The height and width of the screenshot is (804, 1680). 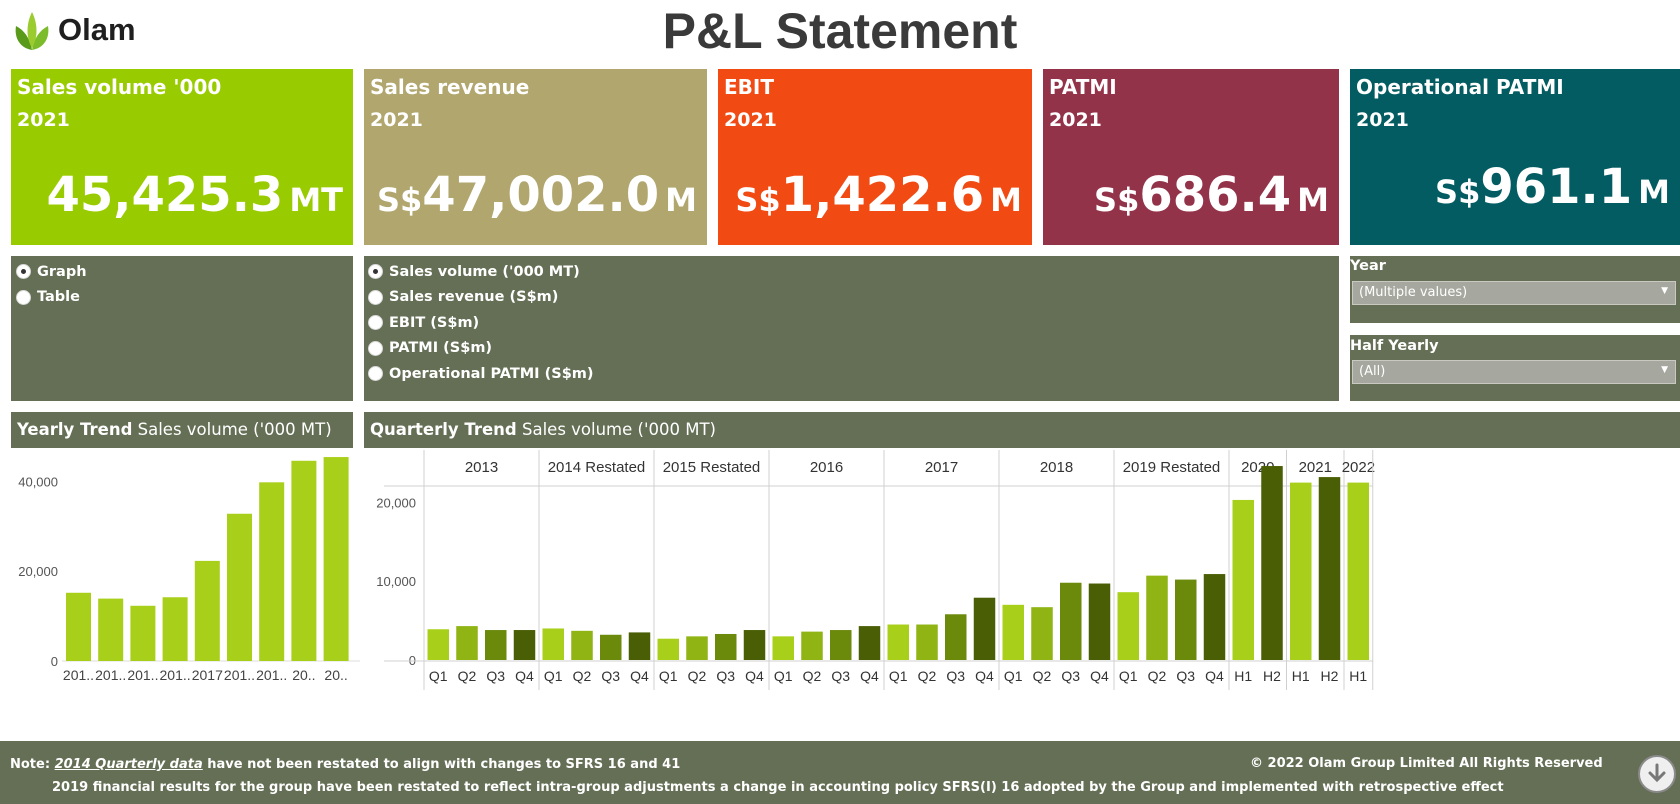 What do you see at coordinates (851, 374) in the screenshot?
I see `metric-option-operational-patmi: Operational PATMI (S$m)` at bounding box center [851, 374].